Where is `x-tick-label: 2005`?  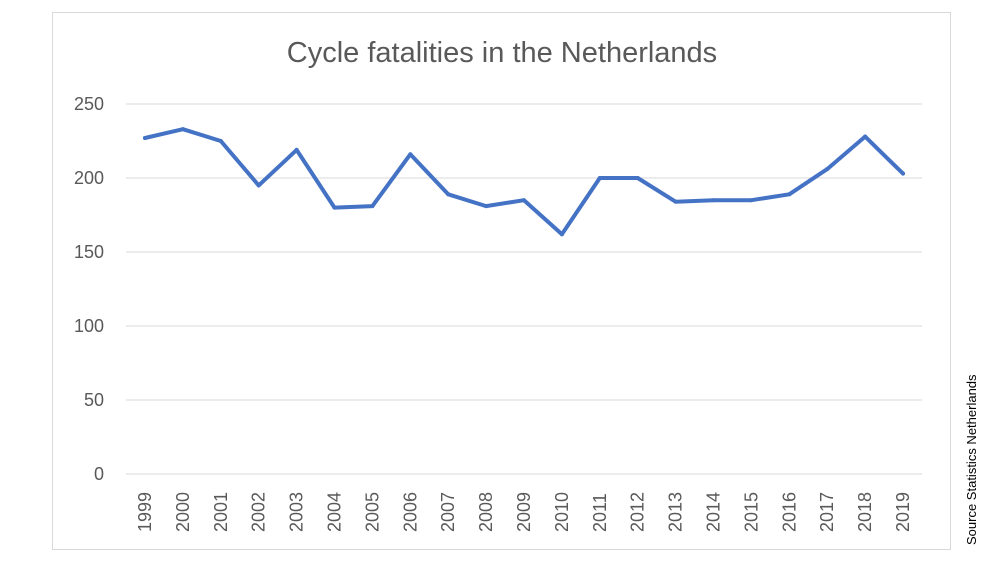 x-tick-label: 2005 is located at coordinates (372, 512).